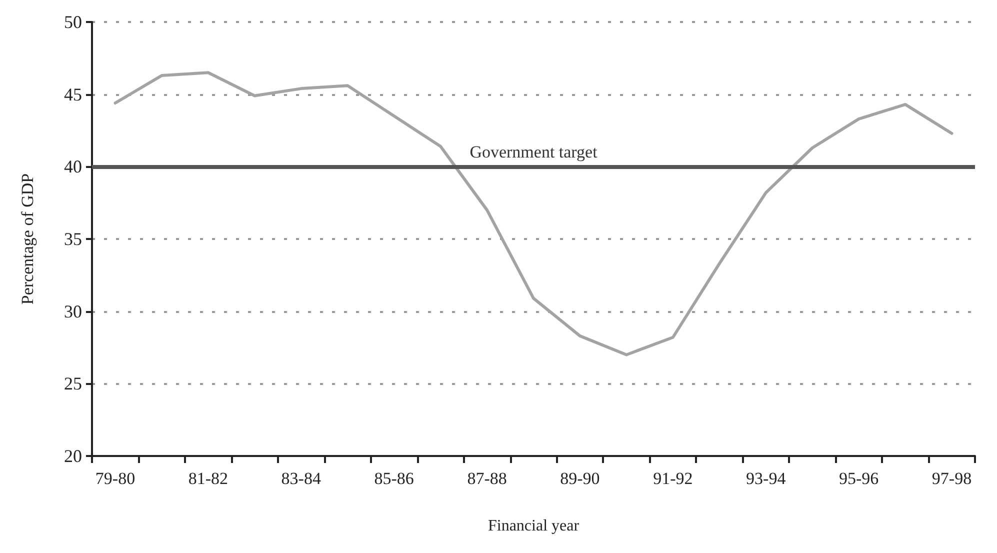  Describe the element at coordinates (534, 152) in the screenshot. I see `ref-line-label: Government target` at that location.